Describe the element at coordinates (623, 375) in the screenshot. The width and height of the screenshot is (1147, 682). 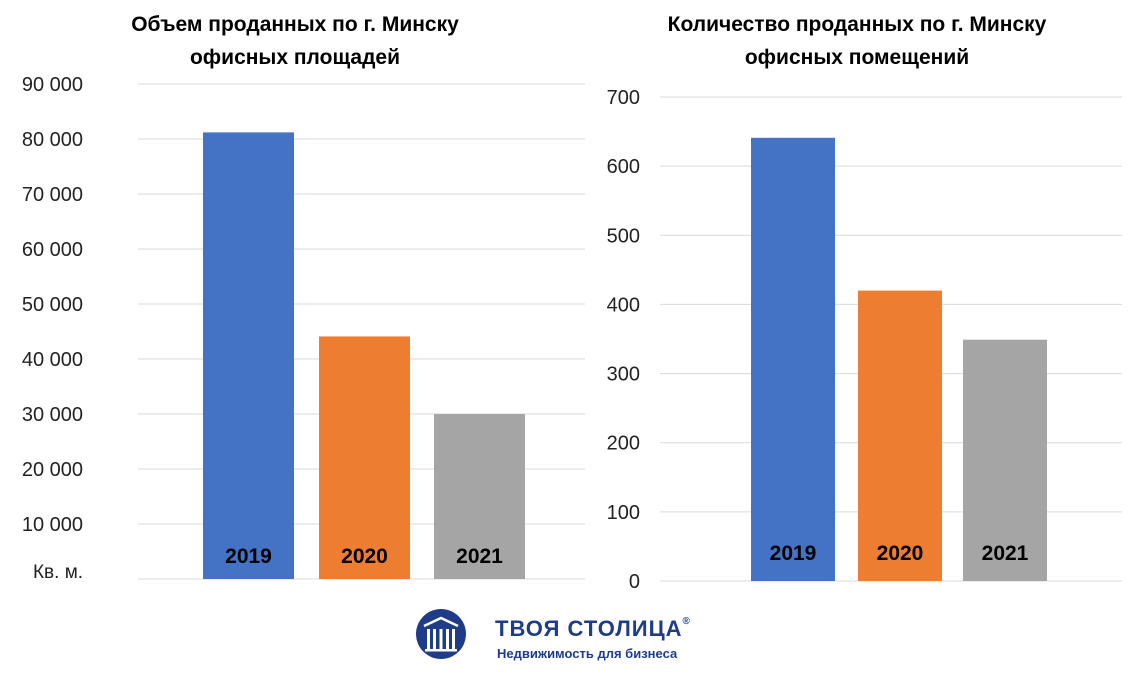
I see `y-tick-label: 300` at that location.